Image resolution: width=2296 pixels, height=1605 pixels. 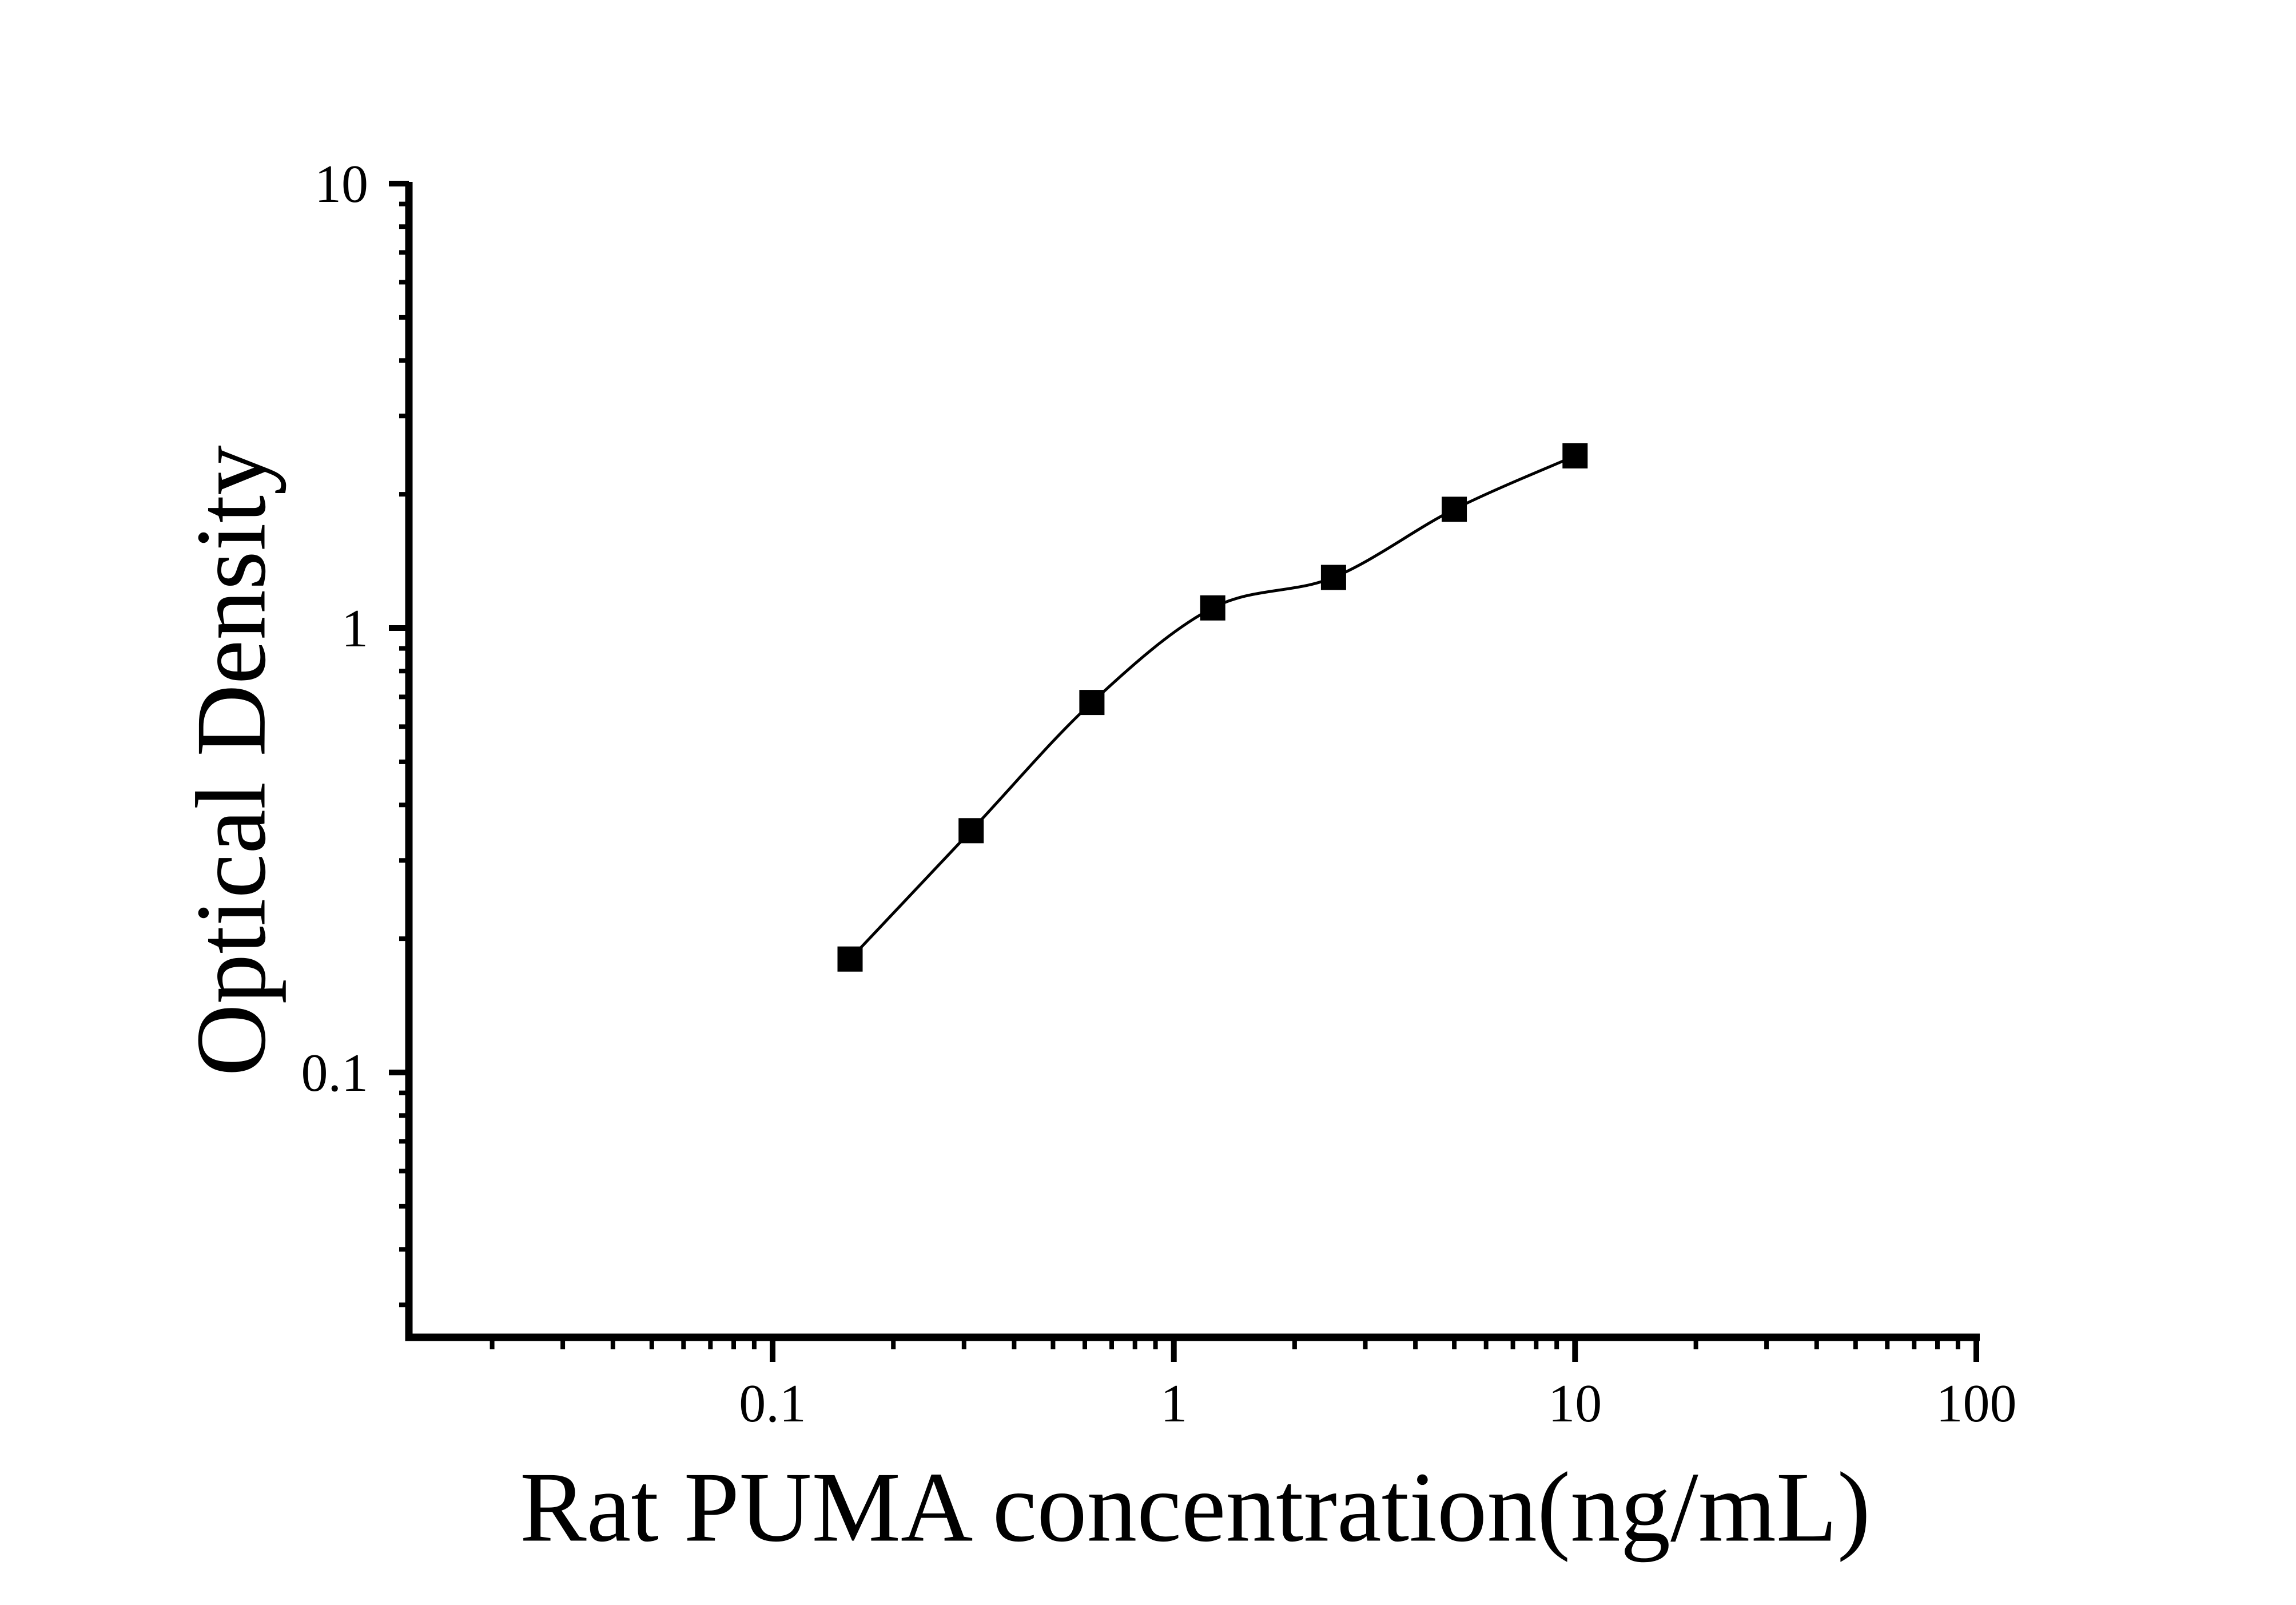 What do you see at coordinates (1174, 1403) in the screenshot?
I see `x-tick-label: 1` at bounding box center [1174, 1403].